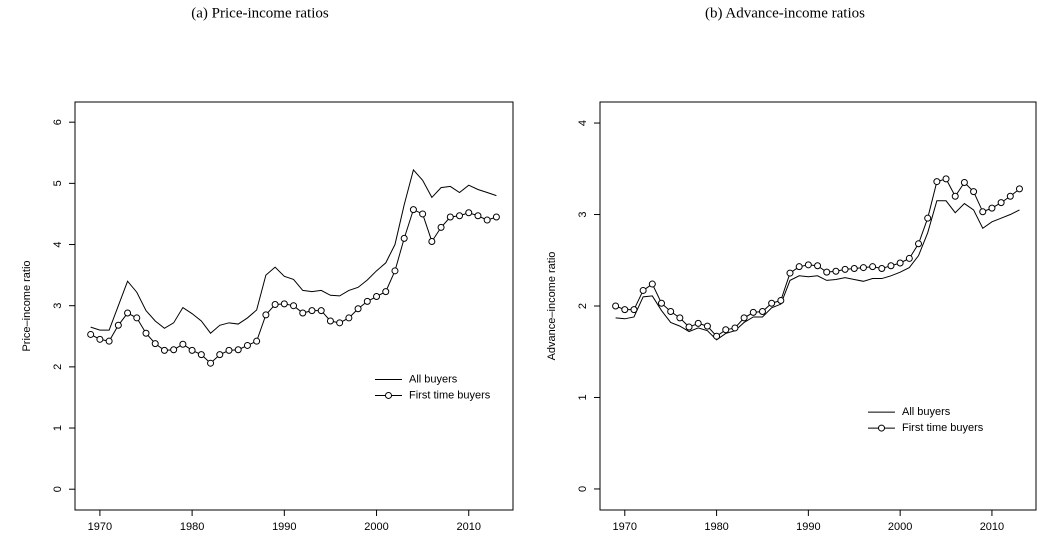  Describe the element at coordinates (58, 122) in the screenshot. I see `y-tick-label: 6` at that location.